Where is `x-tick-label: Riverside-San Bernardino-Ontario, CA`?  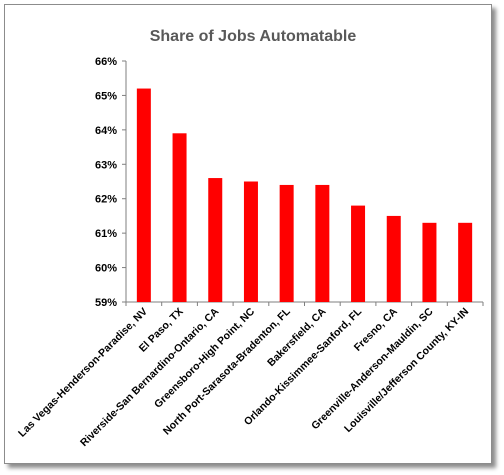
x-tick-label: Riverside-San Bernardino-Ontario, CA is located at coordinates (150, 377).